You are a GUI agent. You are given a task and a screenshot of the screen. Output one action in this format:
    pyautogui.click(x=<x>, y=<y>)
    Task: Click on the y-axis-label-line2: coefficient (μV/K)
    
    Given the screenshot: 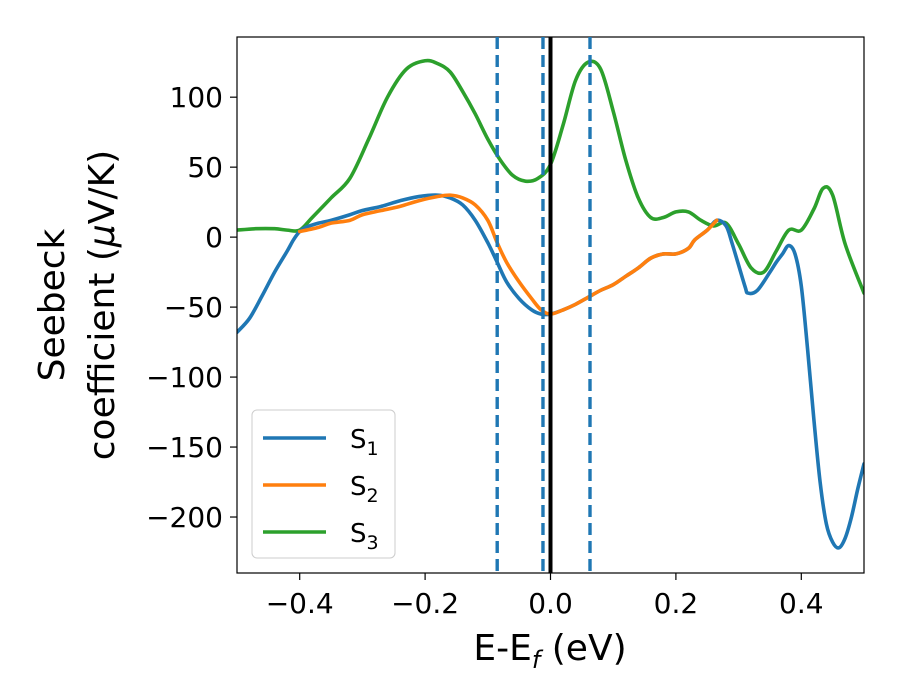 What is the action you would take?
    pyautogui.click(x=102, y=305)
    